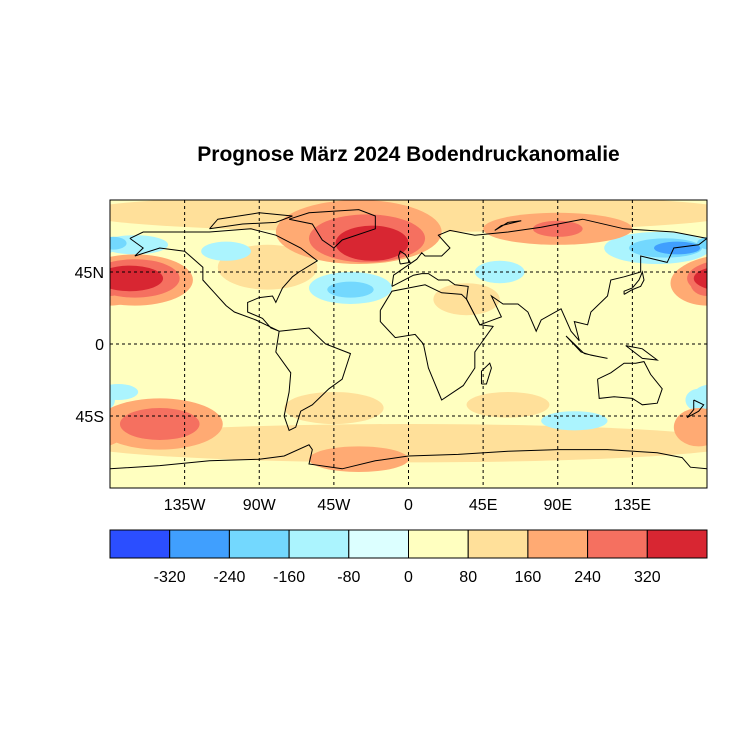 This screenshot has height=742, width=742. What do you see at coordinates (690, 213) in the screenshot?
I see `anomaly-arctic-band` at bounding box center [690, 213].